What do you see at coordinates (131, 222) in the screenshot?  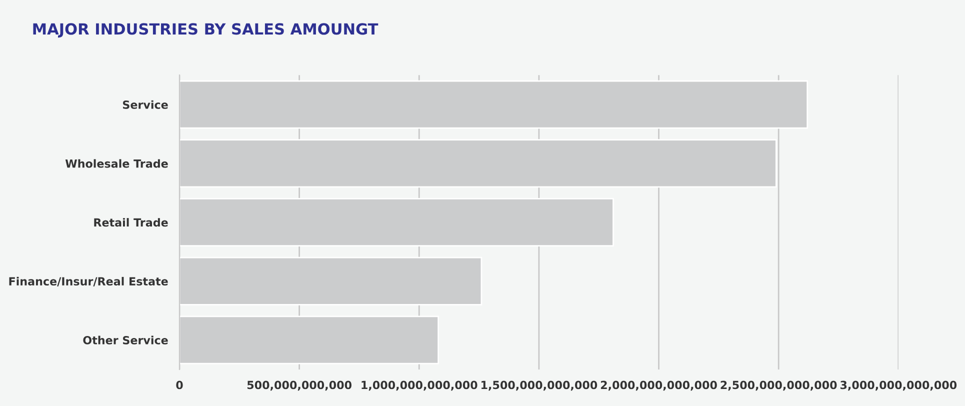 I see `y-tick-label: Retail Trade` at bounding box center [131, 222].